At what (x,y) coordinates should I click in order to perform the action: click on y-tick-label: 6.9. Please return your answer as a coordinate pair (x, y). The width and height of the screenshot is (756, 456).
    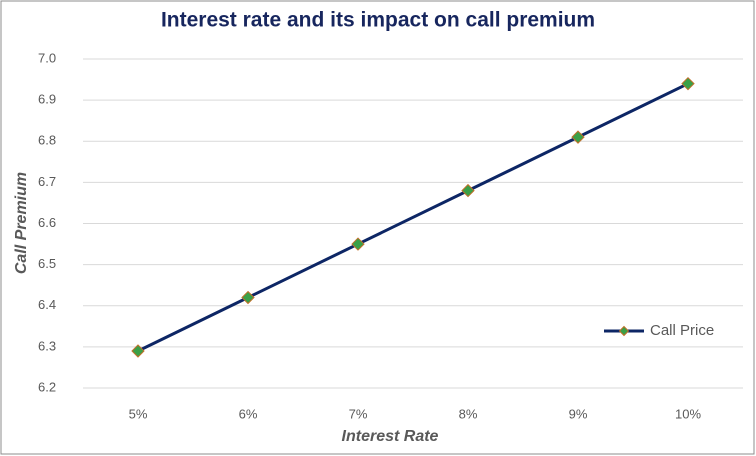
    Looking at the image, I should click on (47, 99).